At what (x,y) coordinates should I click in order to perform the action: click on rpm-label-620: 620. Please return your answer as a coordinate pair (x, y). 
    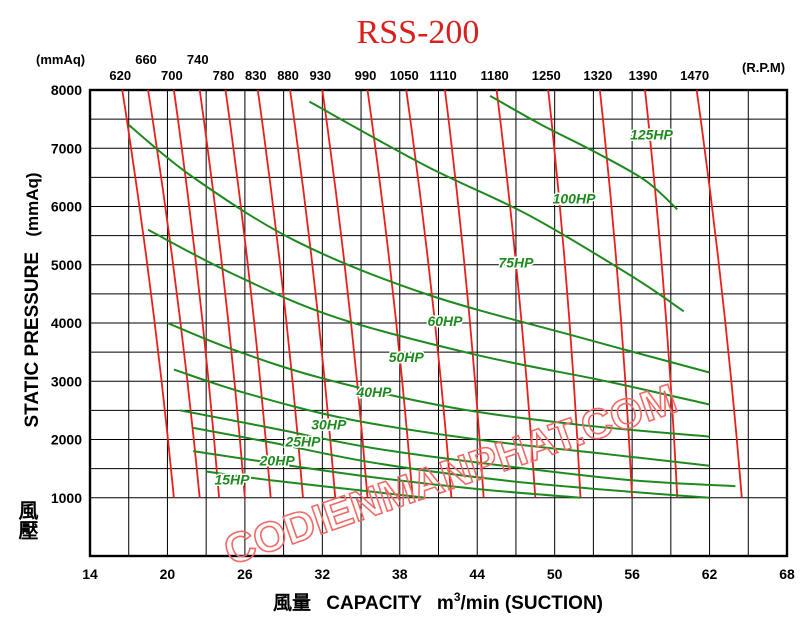
    Looking at the image, I should click on (120, 75).